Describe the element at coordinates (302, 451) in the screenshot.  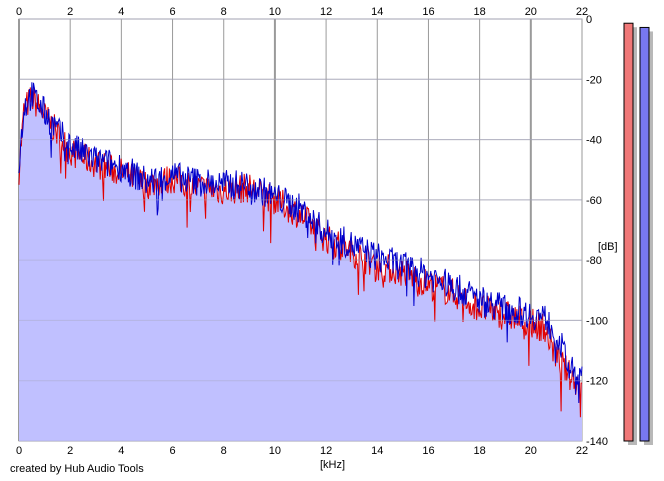
I see `x-tick-labels-bottom: 0 2 4 6 8 10 12 14 16 18 20 22` at that location.